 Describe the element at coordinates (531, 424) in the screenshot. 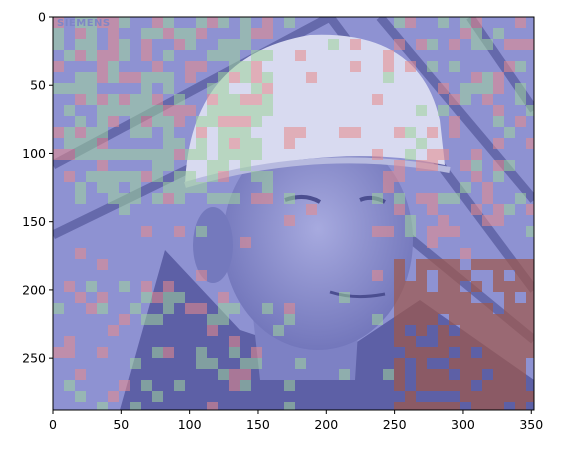

I see `x-tick-label: 350` at that location.